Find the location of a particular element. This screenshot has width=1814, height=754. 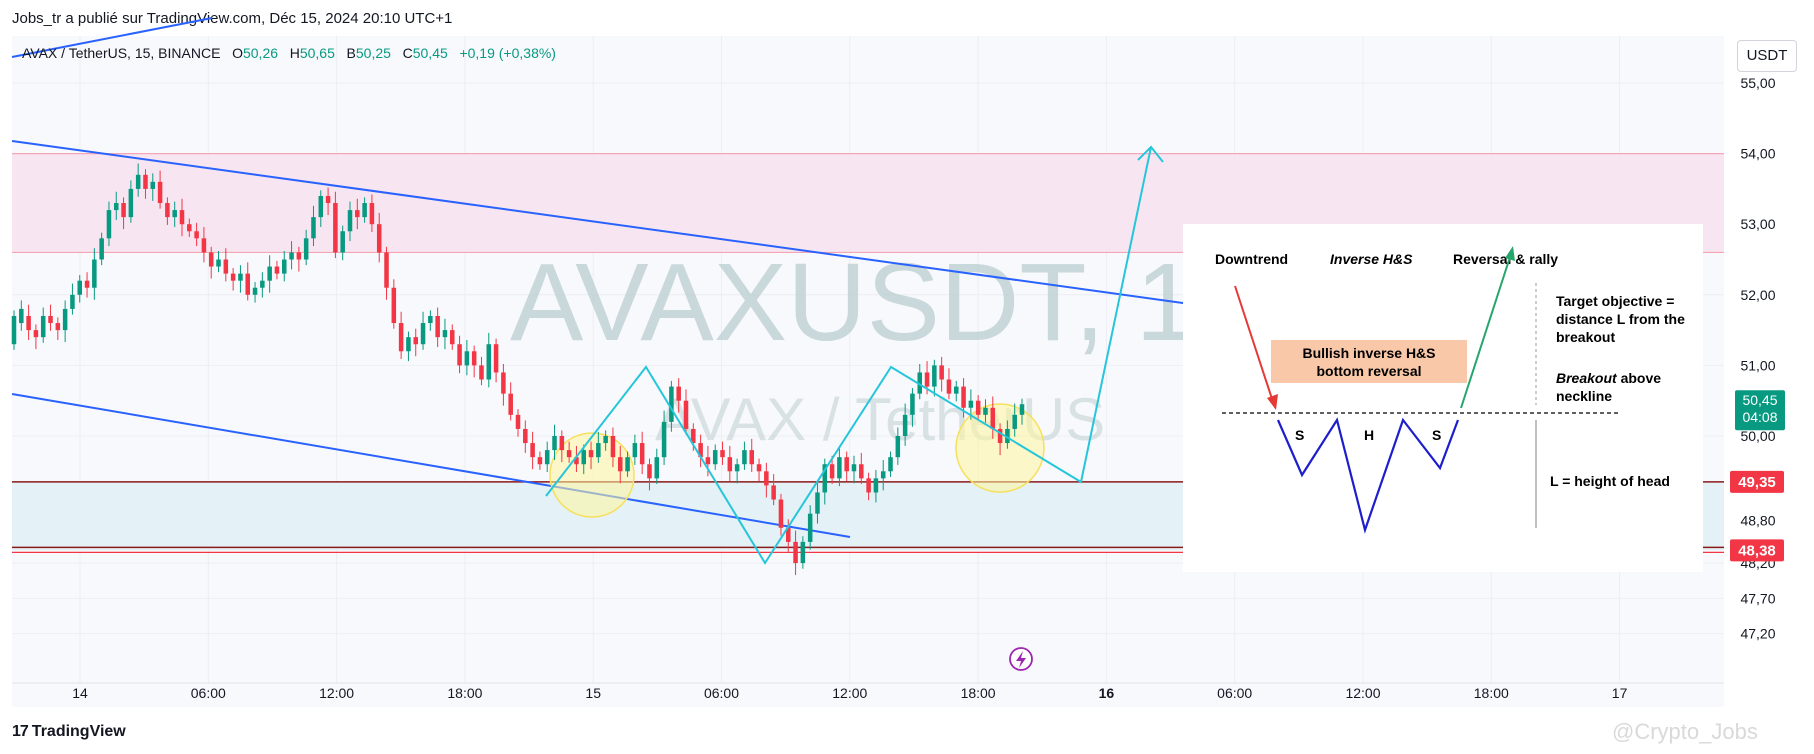

time-tick-label: 14 is located at coordinates (80, 693).